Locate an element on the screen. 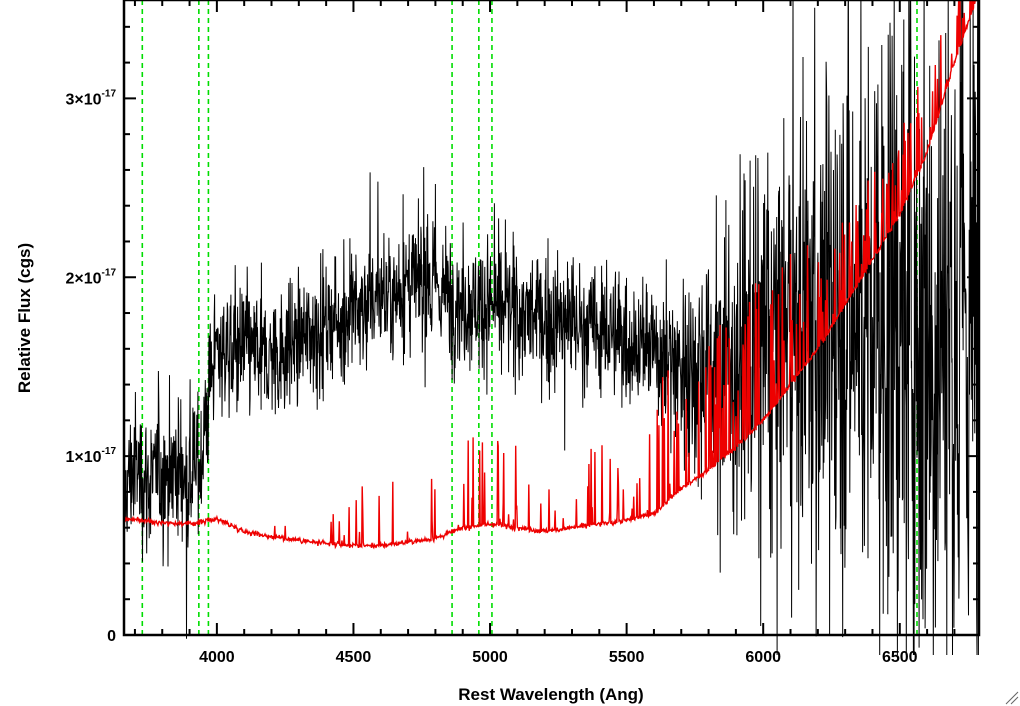 The width and height of the screenshot is (1020, 706). y-tick-label: 1×10⁻¹⁷ is located at coordinates (91, 456).